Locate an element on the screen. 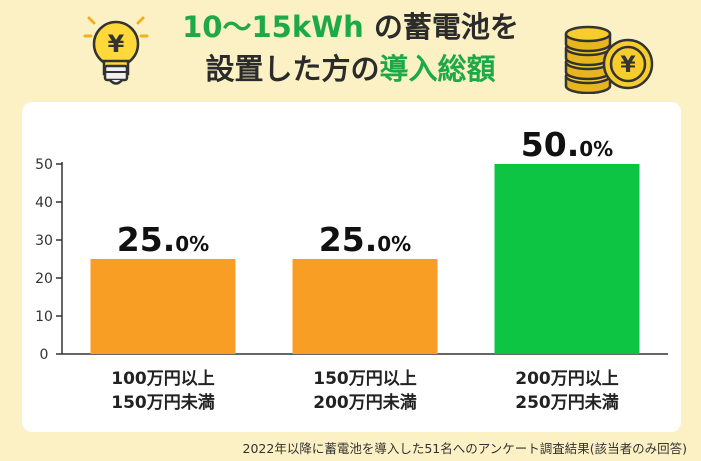 The height and width of the screenshot is (461, 701). title-text-2: 設置した方の is located at coordinates (292, 69).